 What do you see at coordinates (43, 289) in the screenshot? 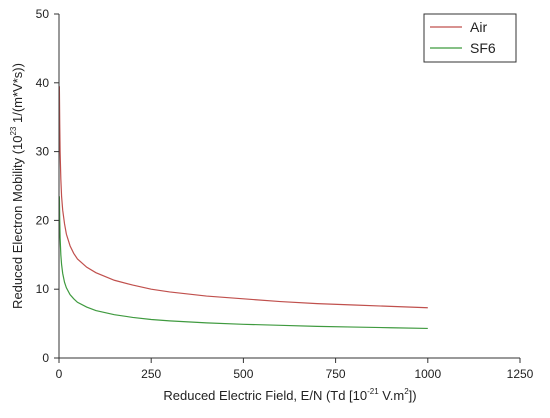
I see `y-tick-label: 10` at bounding box center [43, 289].